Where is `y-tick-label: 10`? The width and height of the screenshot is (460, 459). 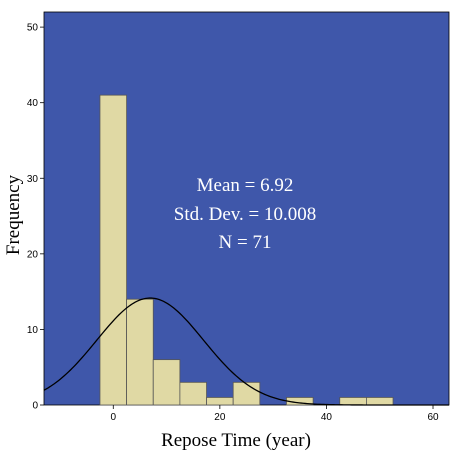
y-tick-label: 10 is located at coordinates (33, 330).